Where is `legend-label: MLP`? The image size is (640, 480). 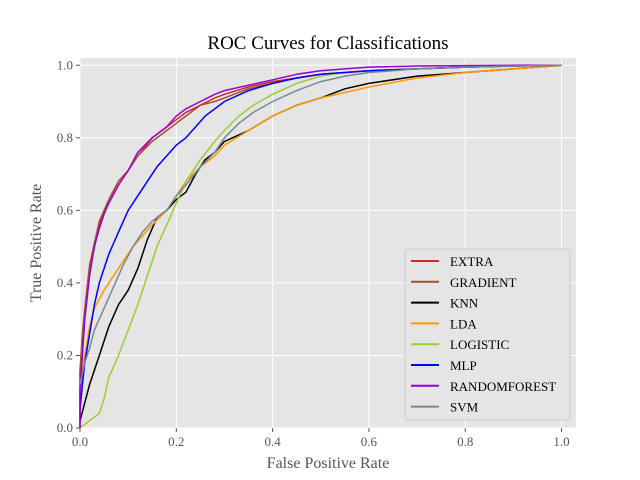
legend-label: MLP is located at coordinates (463, 365).